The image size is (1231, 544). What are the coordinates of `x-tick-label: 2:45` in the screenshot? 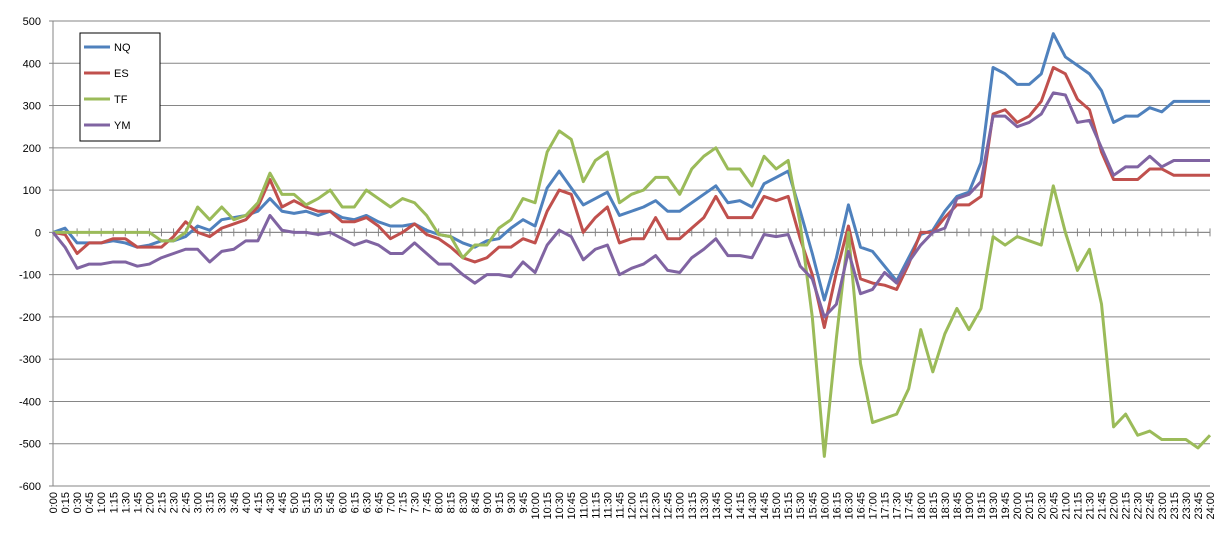 It's located at (187, 502).